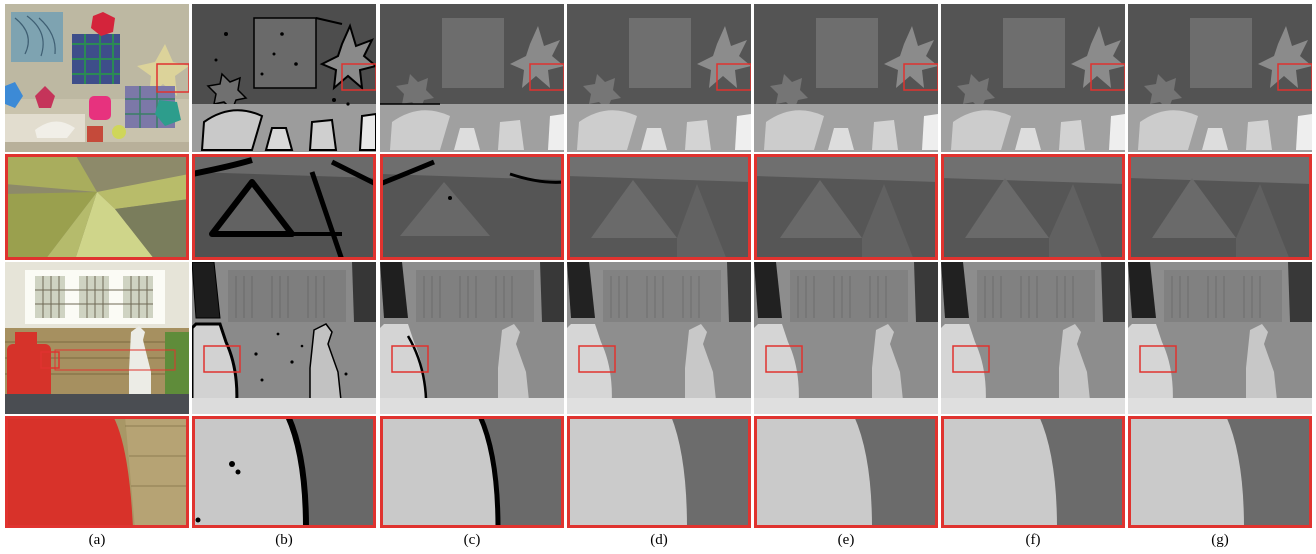 The width and height of the screenshot is (1316, 554). I want to click on origami-depth-g-zoom, so click(1220, 207).